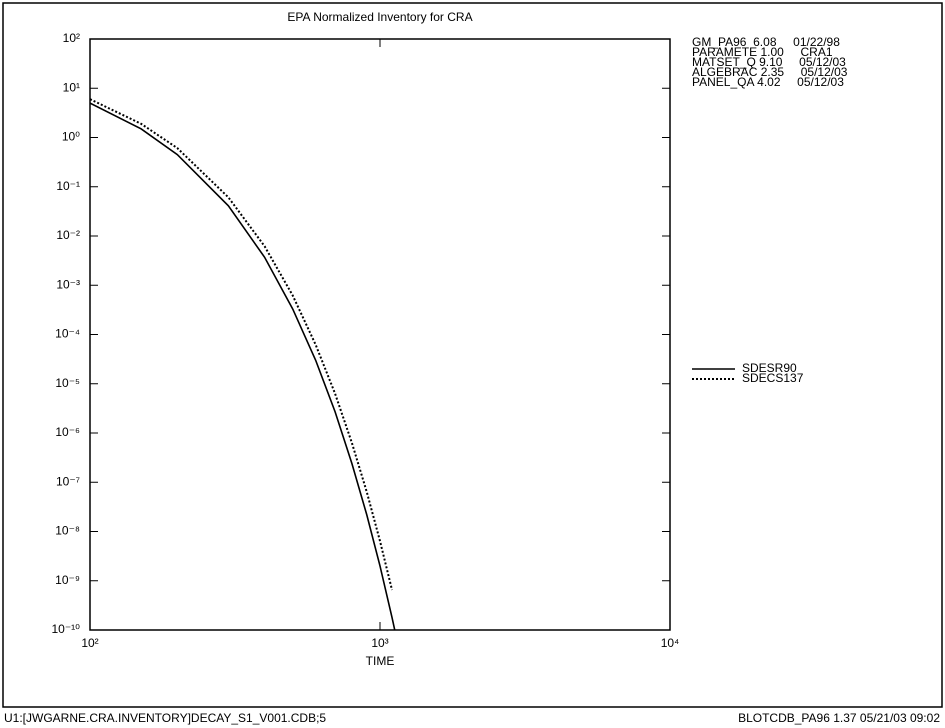  I want to click on y-tick-label: 10⁻¹⁰, so click(66, 629).